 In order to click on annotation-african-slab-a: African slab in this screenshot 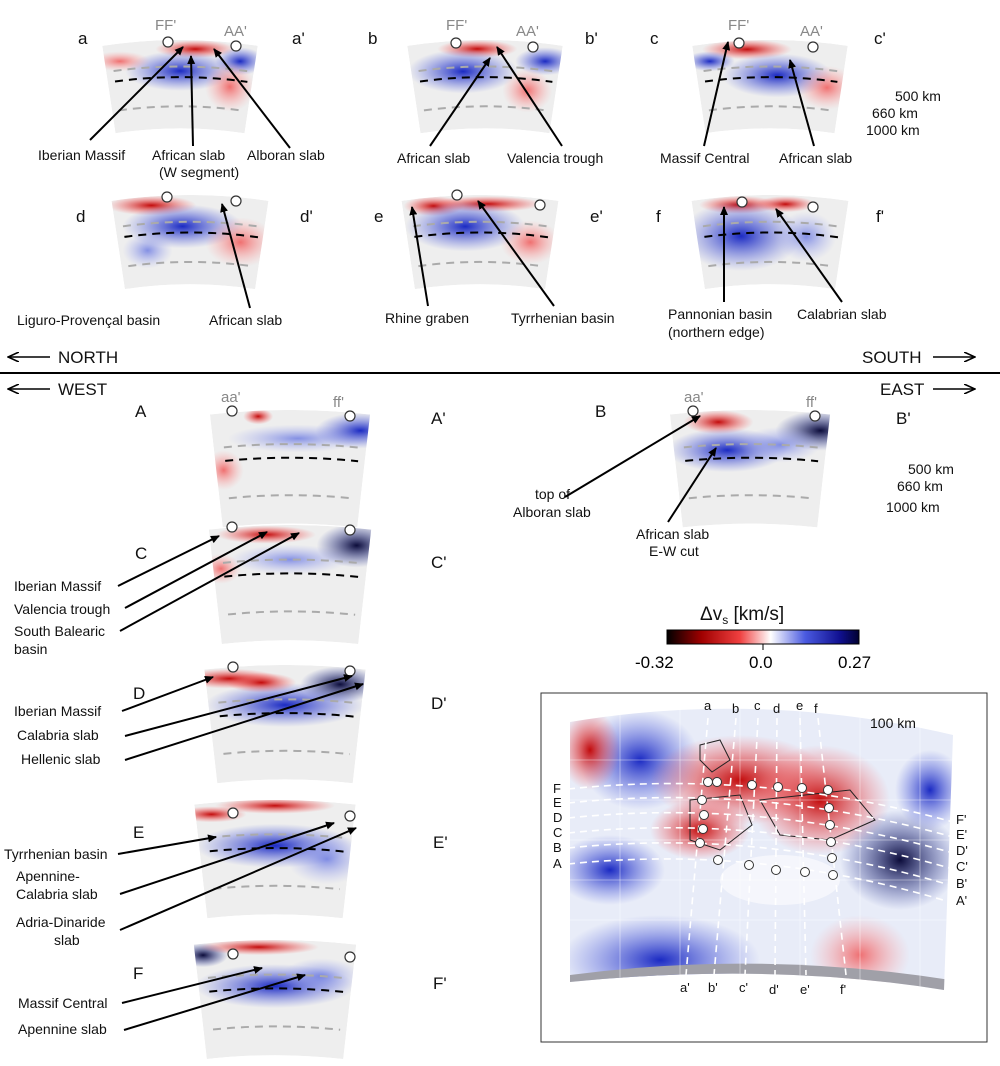, I will do `click(188, 155)`.